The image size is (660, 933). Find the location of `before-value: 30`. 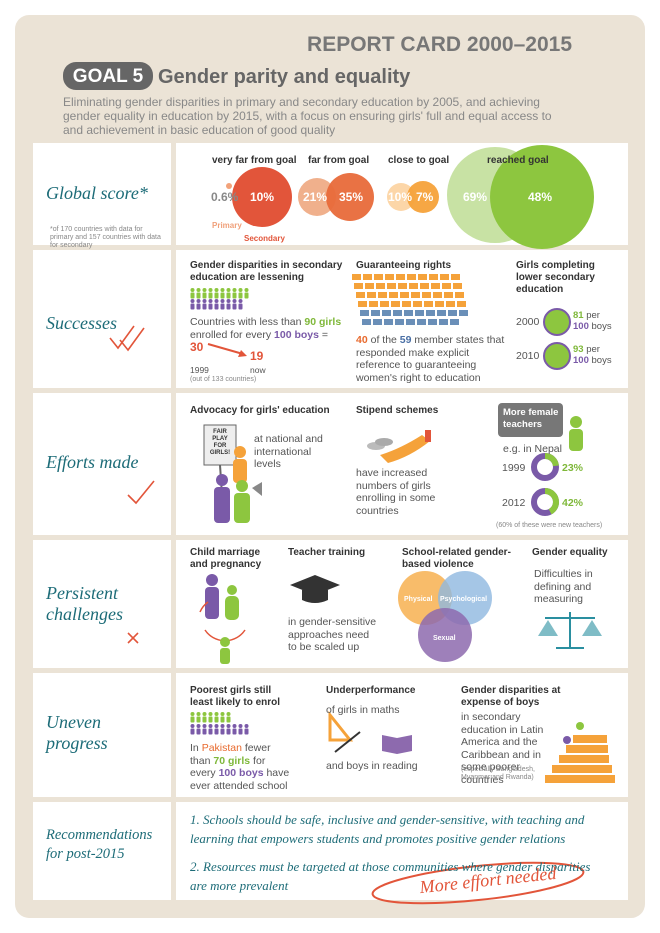

before-value: 30 is located at coordinates (197, 347).